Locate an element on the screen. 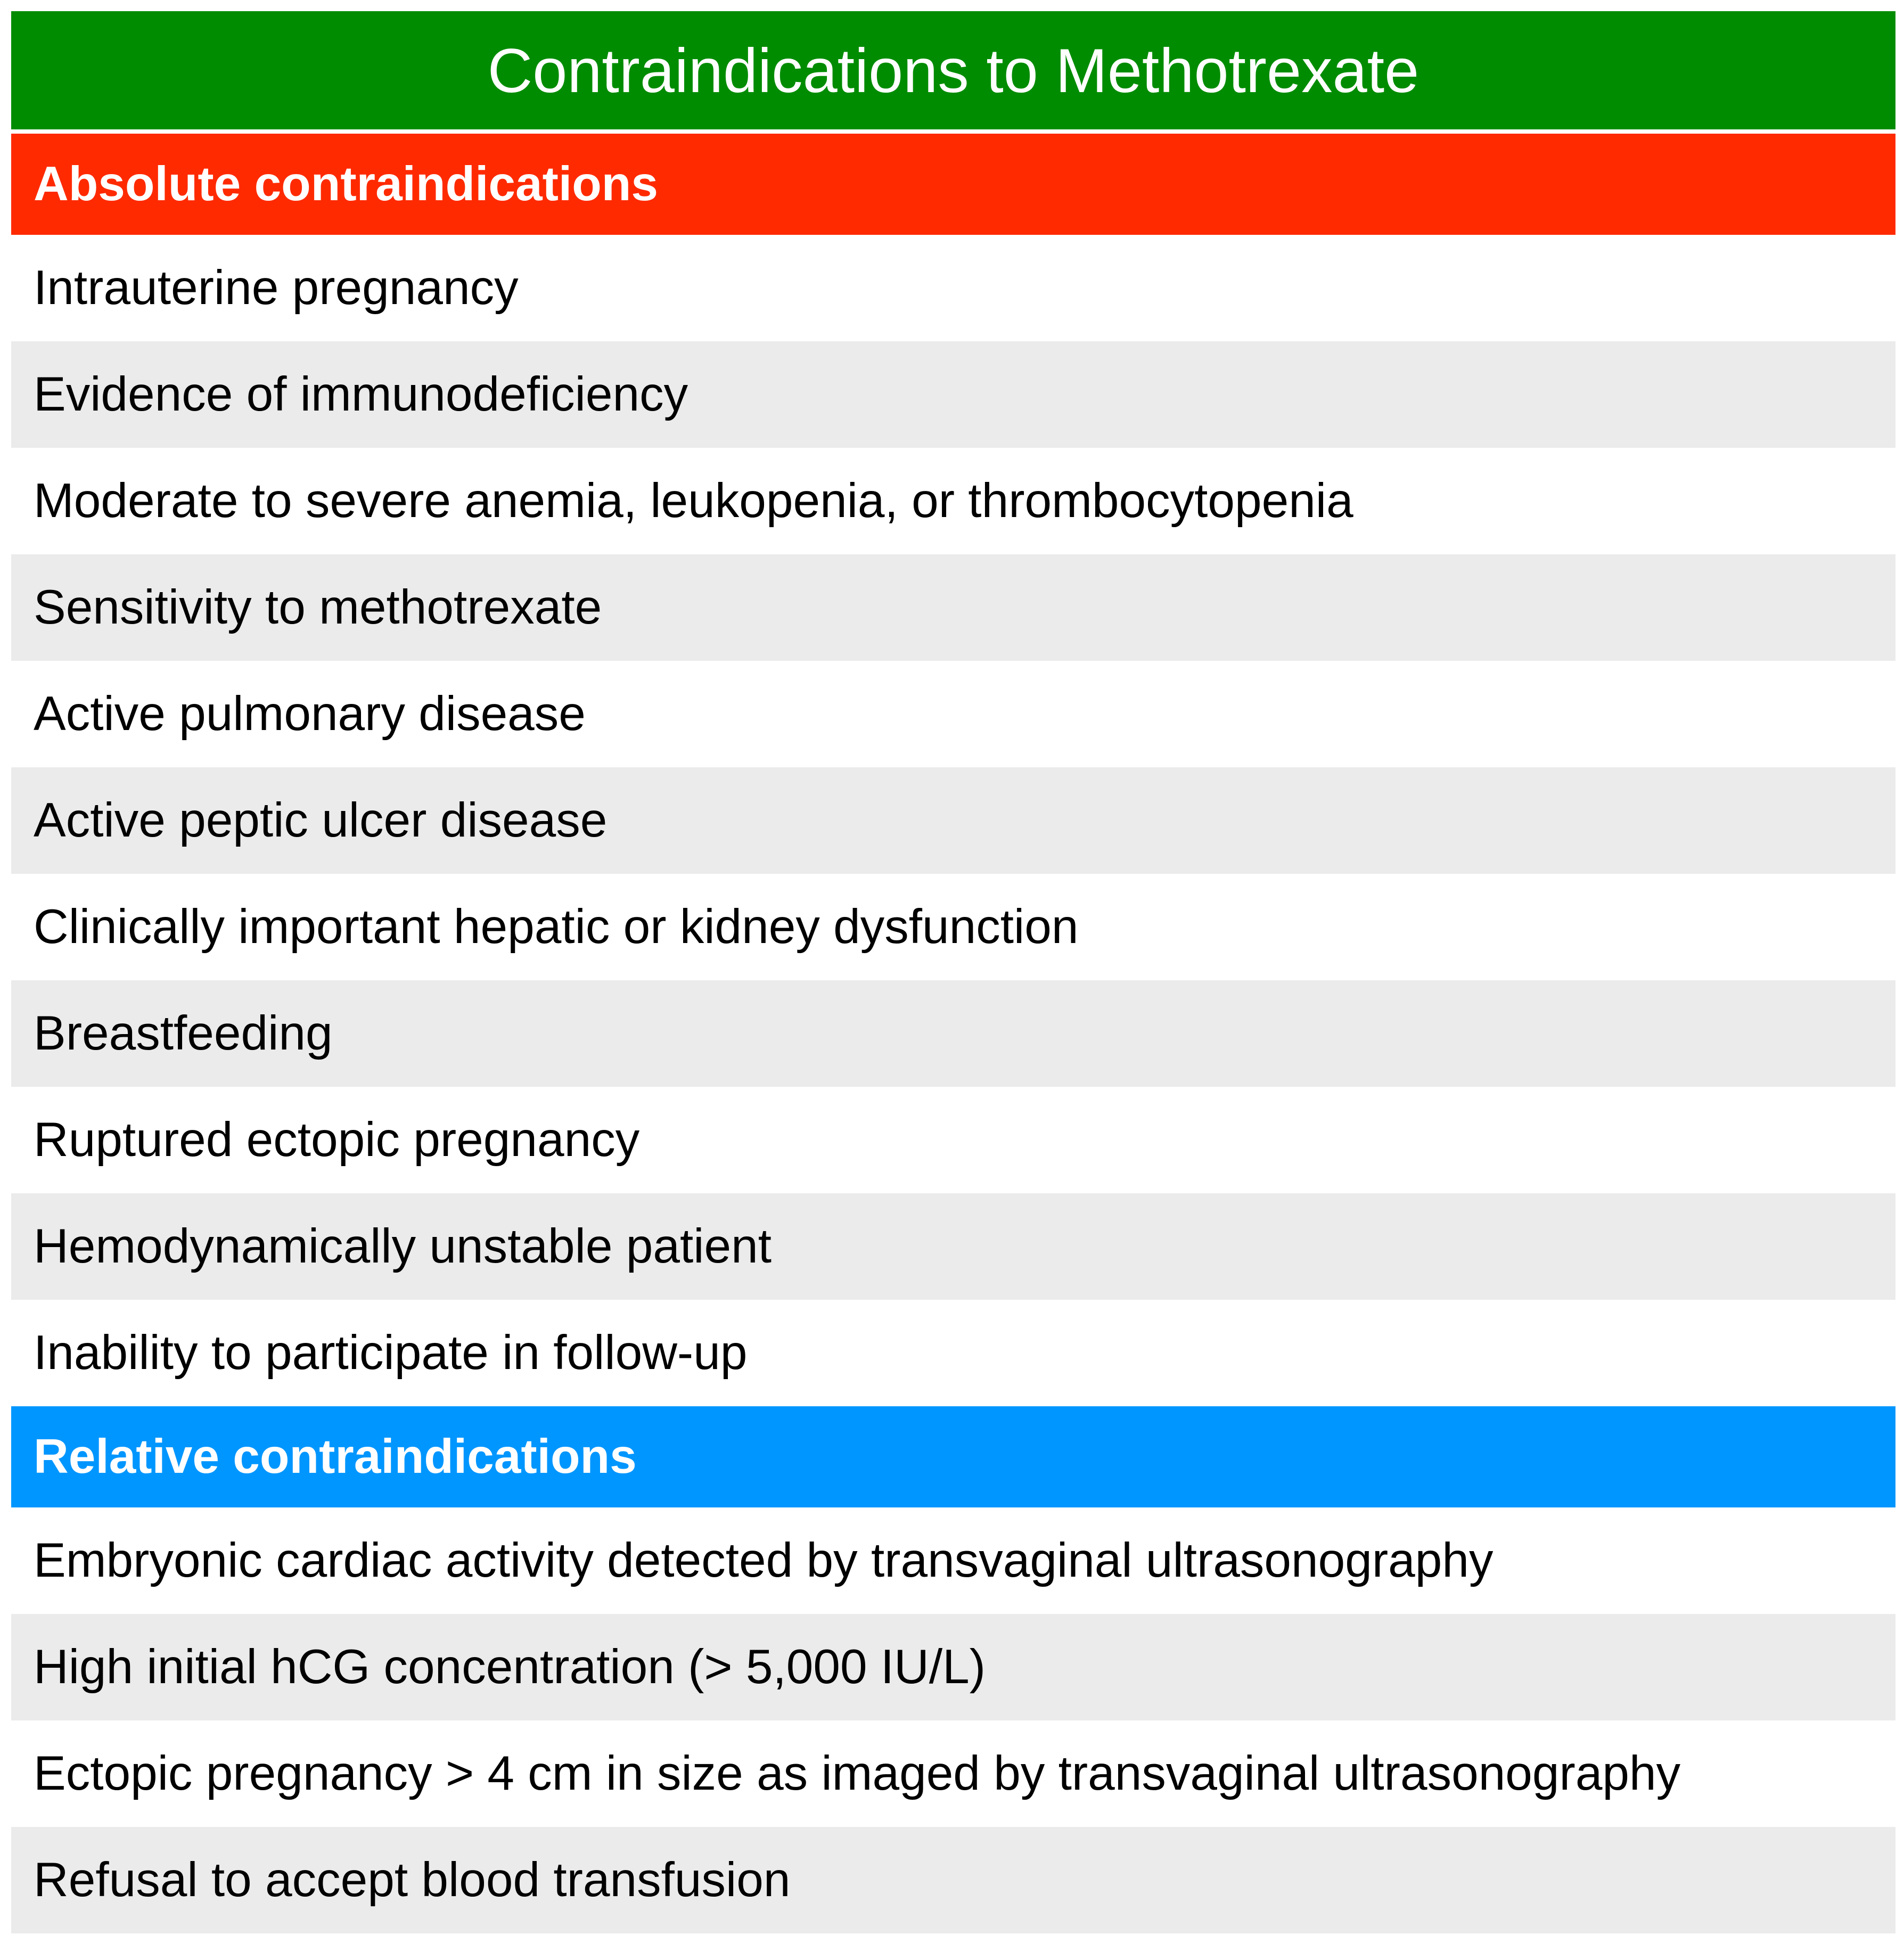 This screenshot has width=1904, height=1951. title-divider is located at coordinates (953, 131).